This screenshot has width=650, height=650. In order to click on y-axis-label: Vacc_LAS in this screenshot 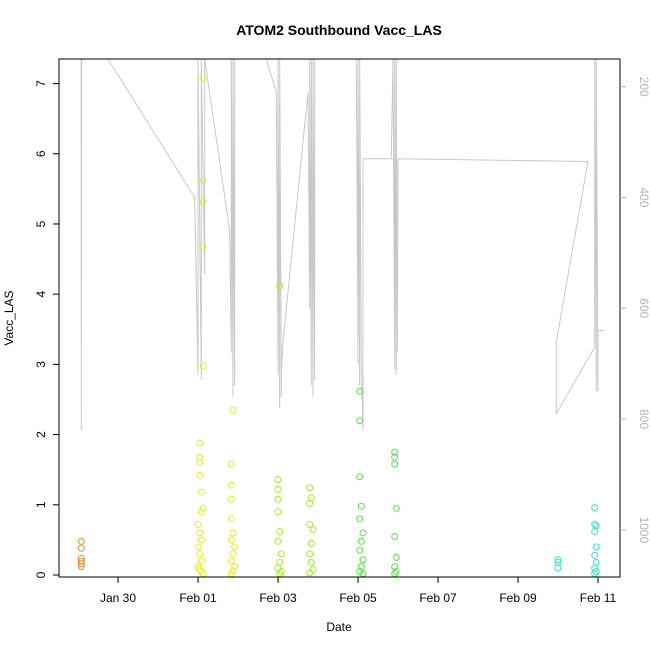, I will do `click(9, 317)`.